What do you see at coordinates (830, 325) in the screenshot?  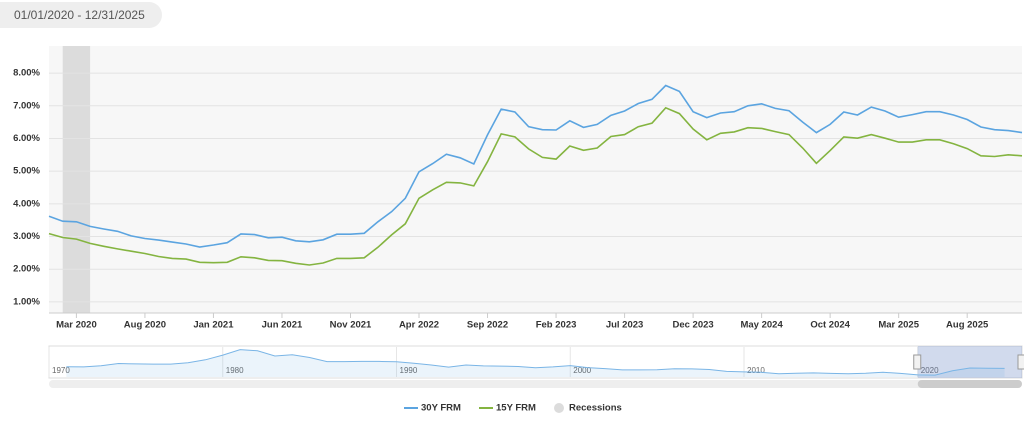 I see `x-tick-label: Oct 2024` at bounding box center [830, 325].